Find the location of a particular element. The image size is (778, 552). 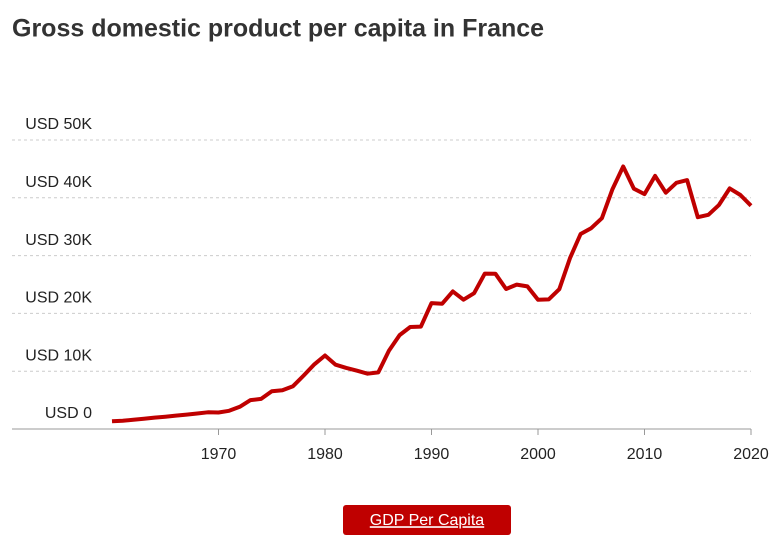

y-tick-label: USD 30K is located at coordinates (58, 240).